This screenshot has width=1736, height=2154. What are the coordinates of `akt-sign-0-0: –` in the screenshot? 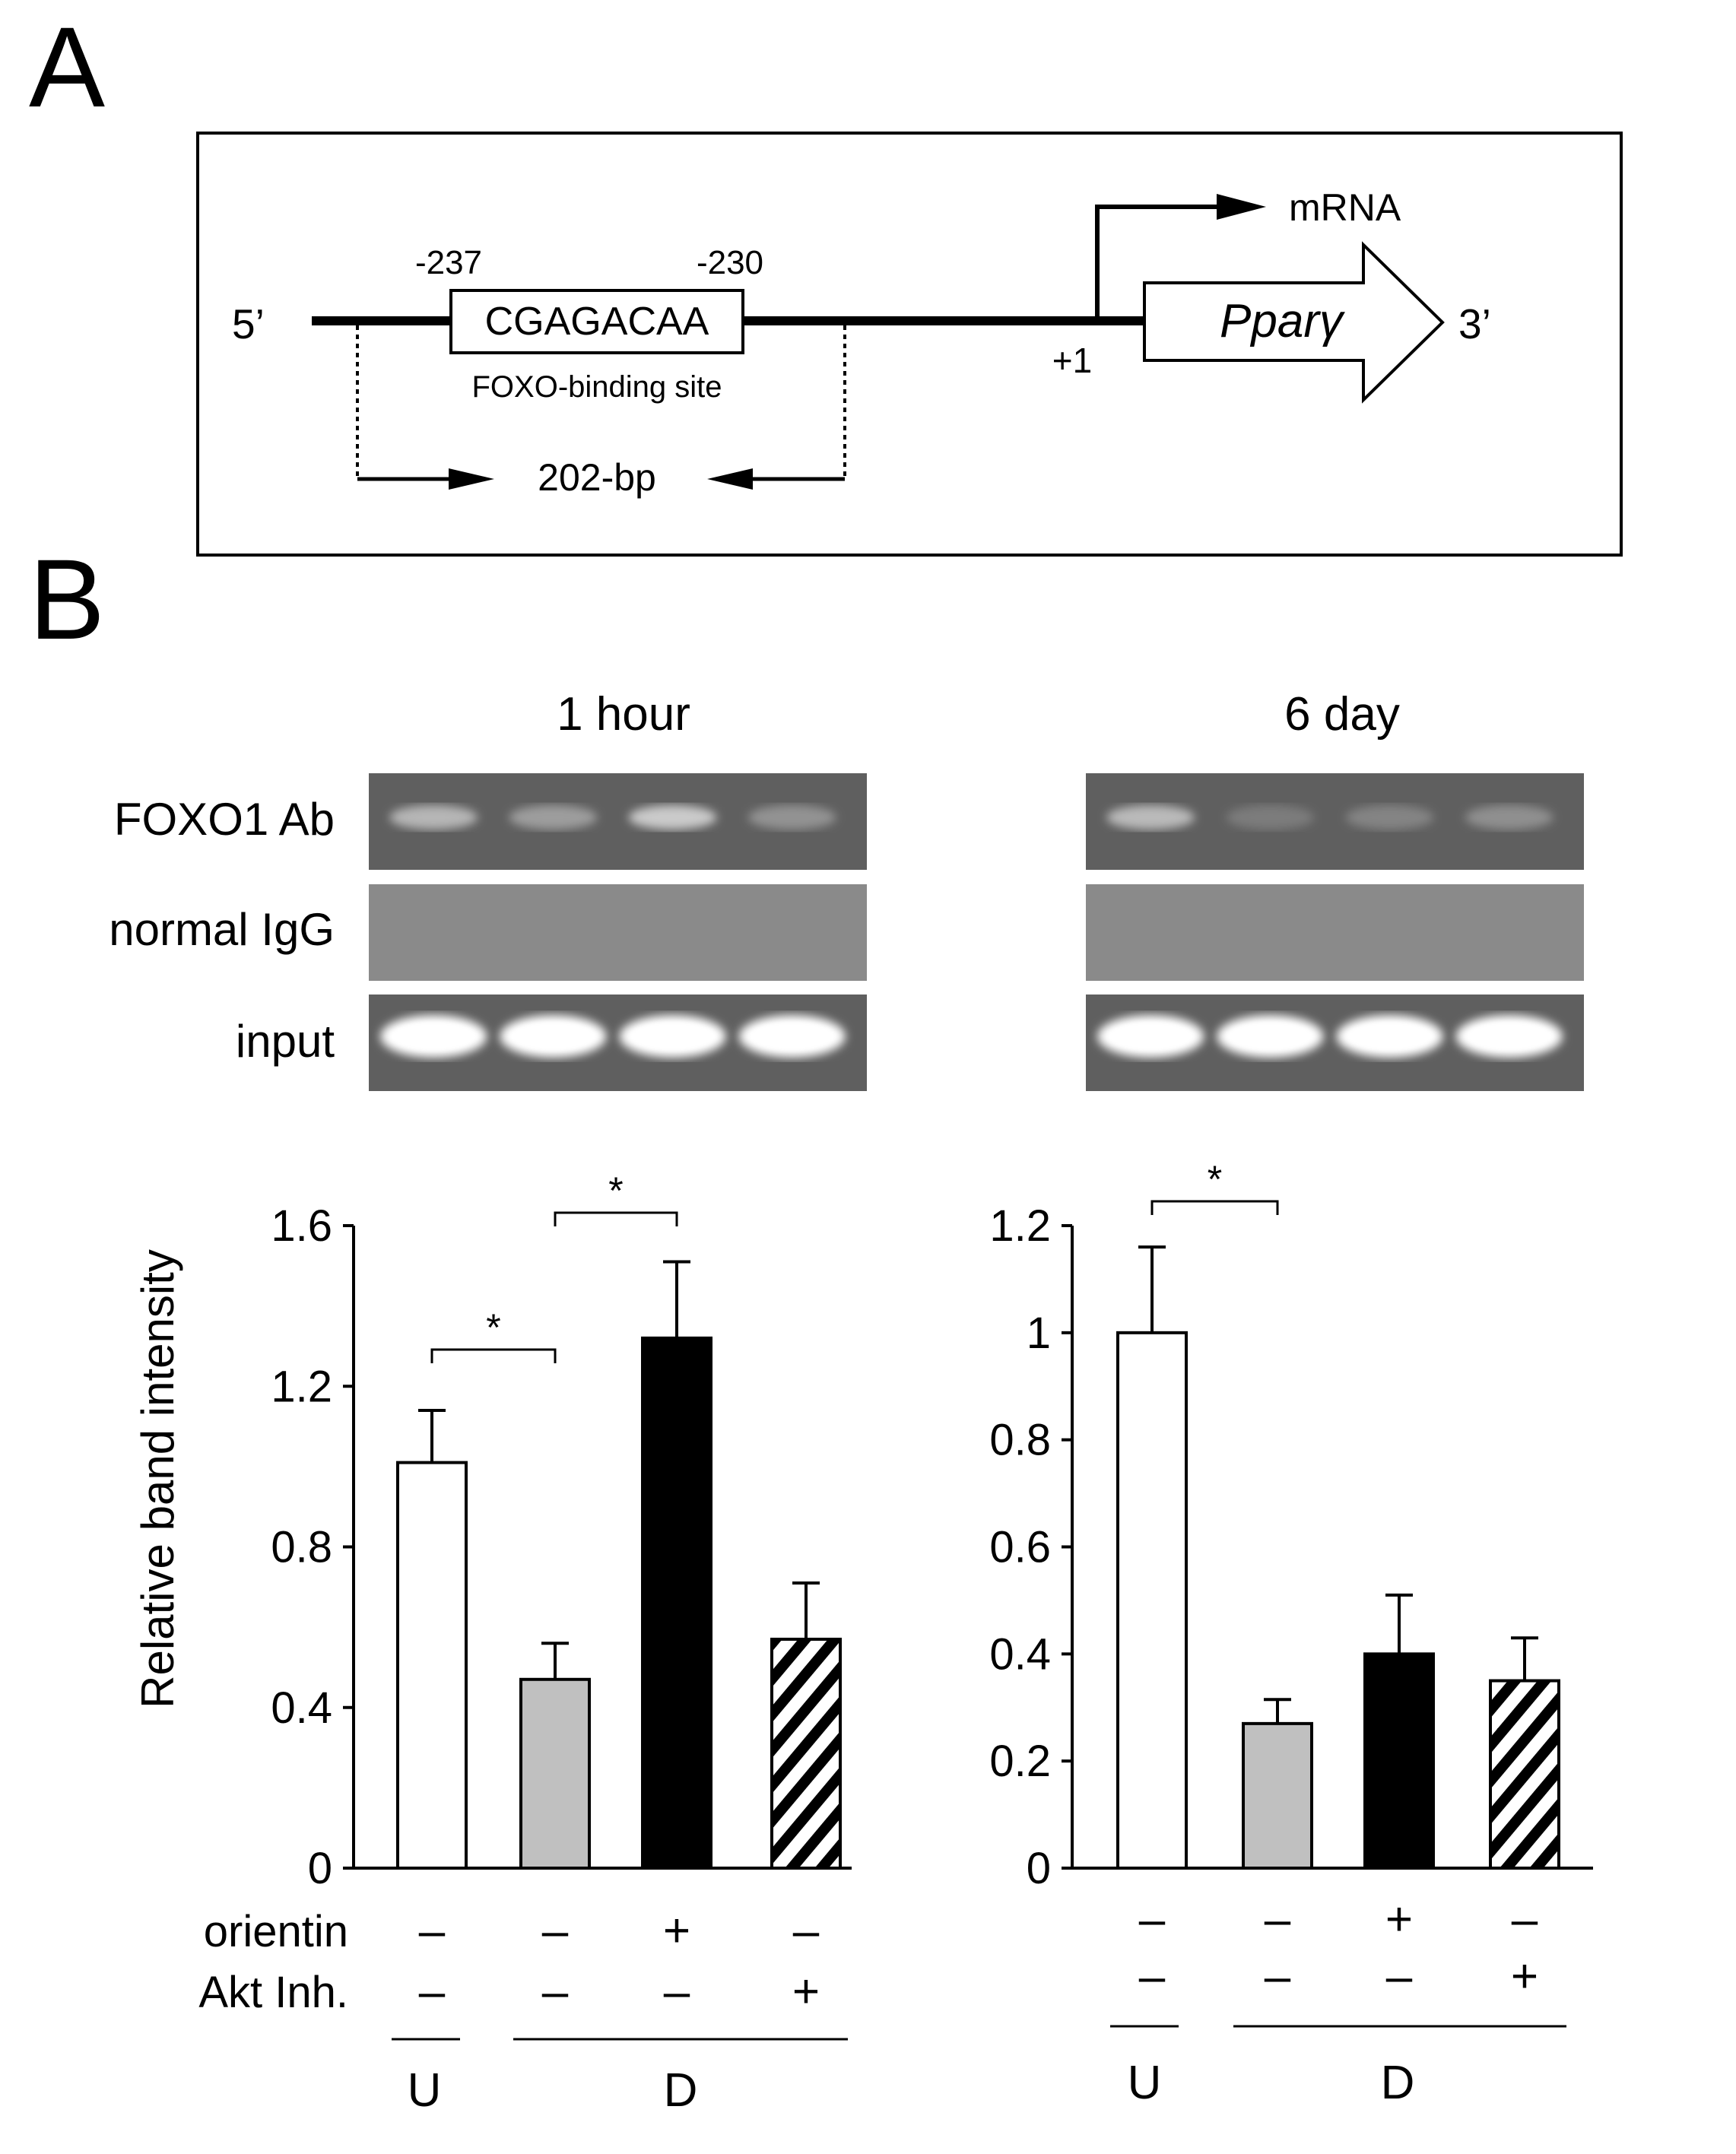 It's located at (432, 1991).